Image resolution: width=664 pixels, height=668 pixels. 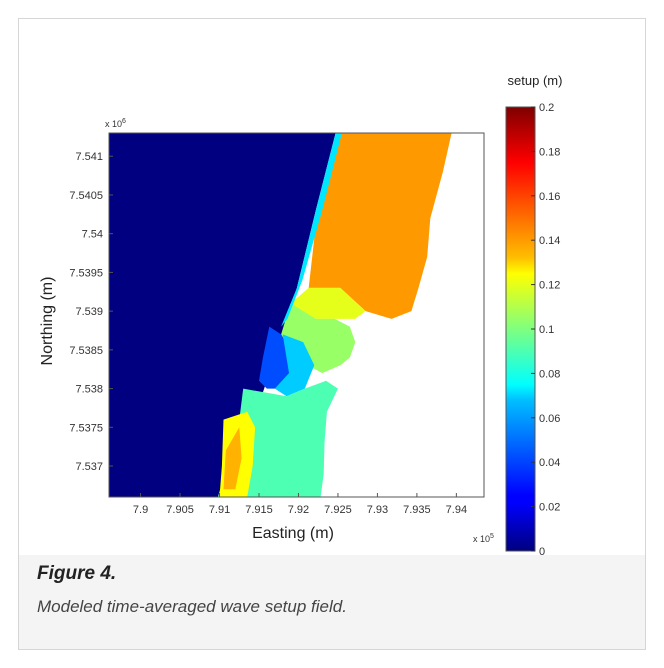 What do you see at coordinates (276, 357) in the screenshot?
I see `region-blue-pocket` at bounding box center [276, 357].